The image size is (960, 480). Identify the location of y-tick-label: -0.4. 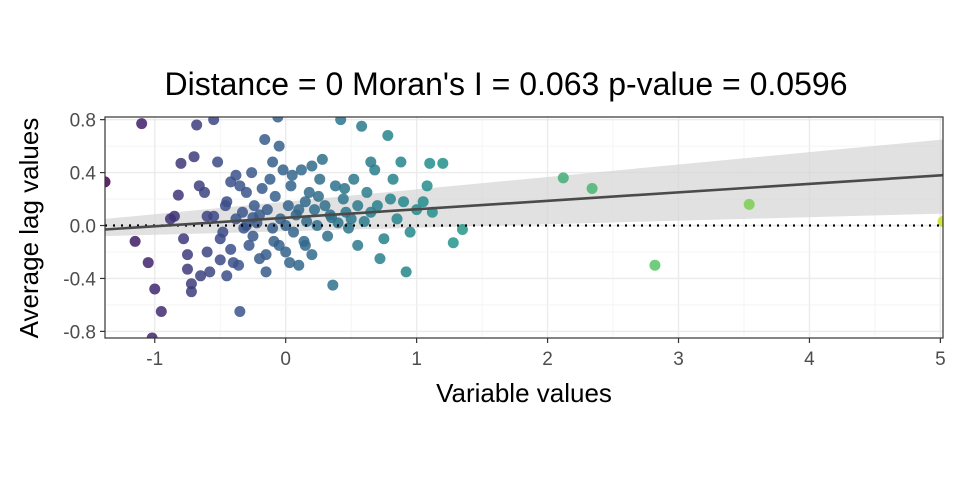
(79, 279).